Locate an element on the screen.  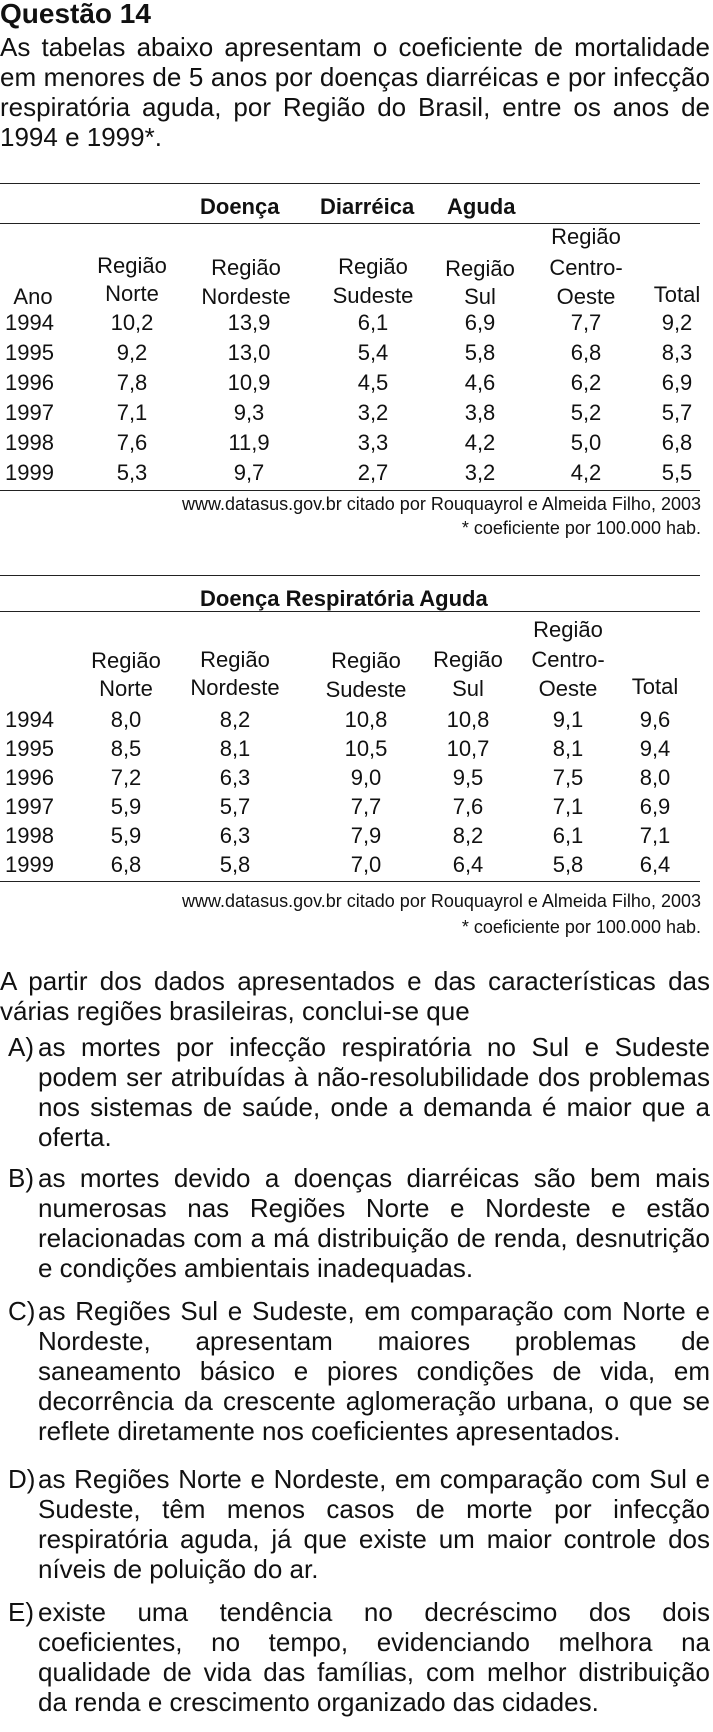
table2-header-sudeste: Sudeste is located at coordinates (366, 689).